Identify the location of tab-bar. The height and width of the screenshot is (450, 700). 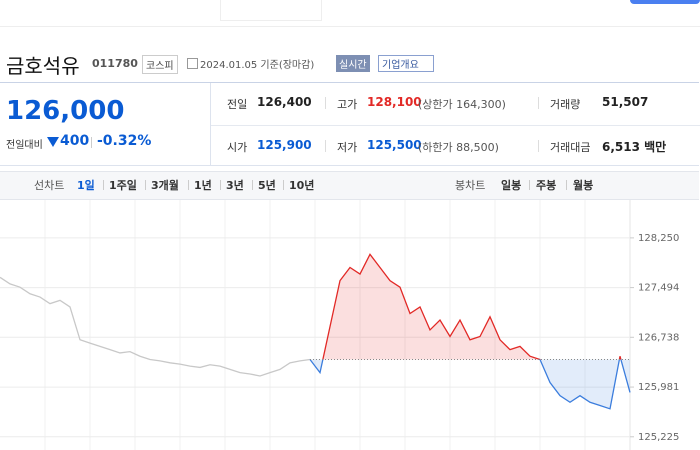
(349, 185).